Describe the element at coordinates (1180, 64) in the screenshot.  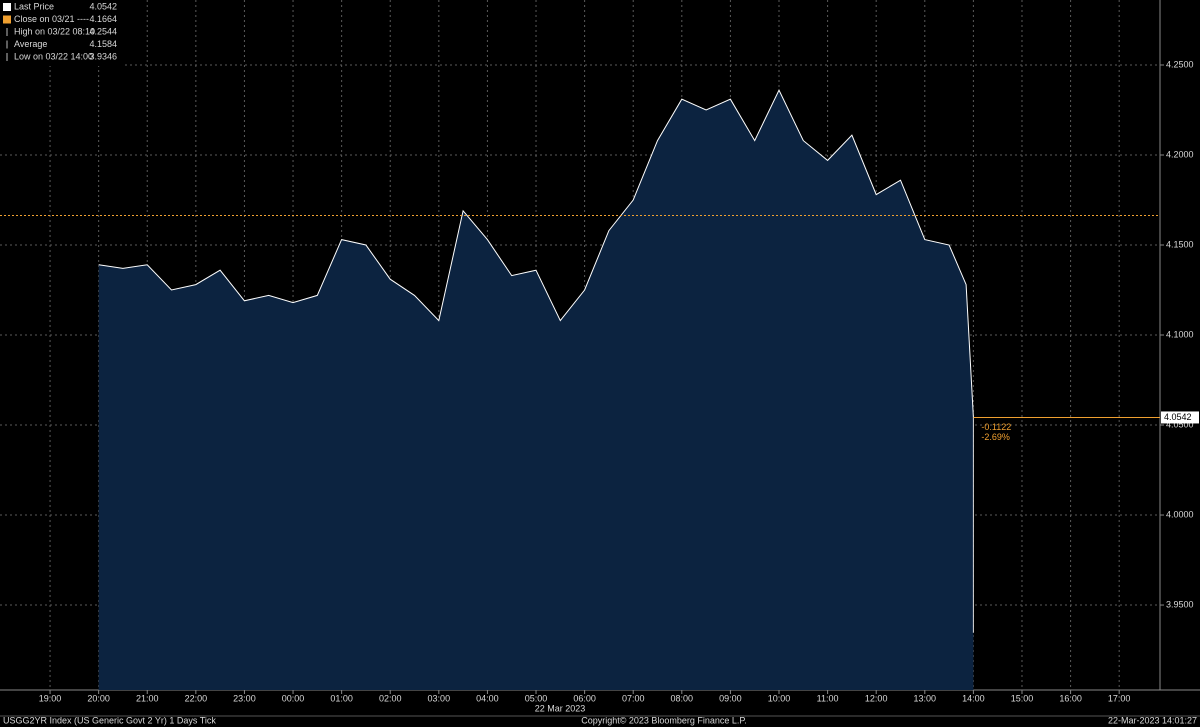
I see `y-tick-label: 4.2500` at that location.